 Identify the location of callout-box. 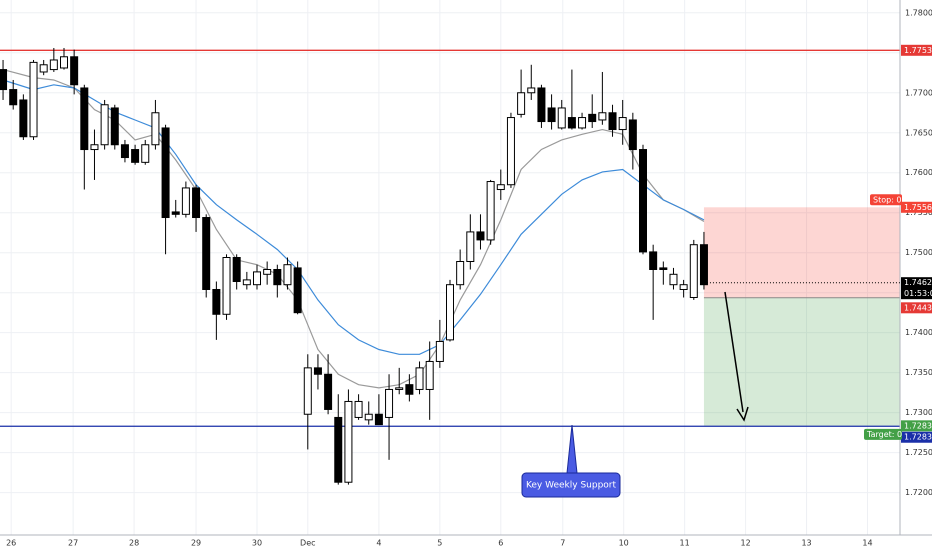
(571, 485).